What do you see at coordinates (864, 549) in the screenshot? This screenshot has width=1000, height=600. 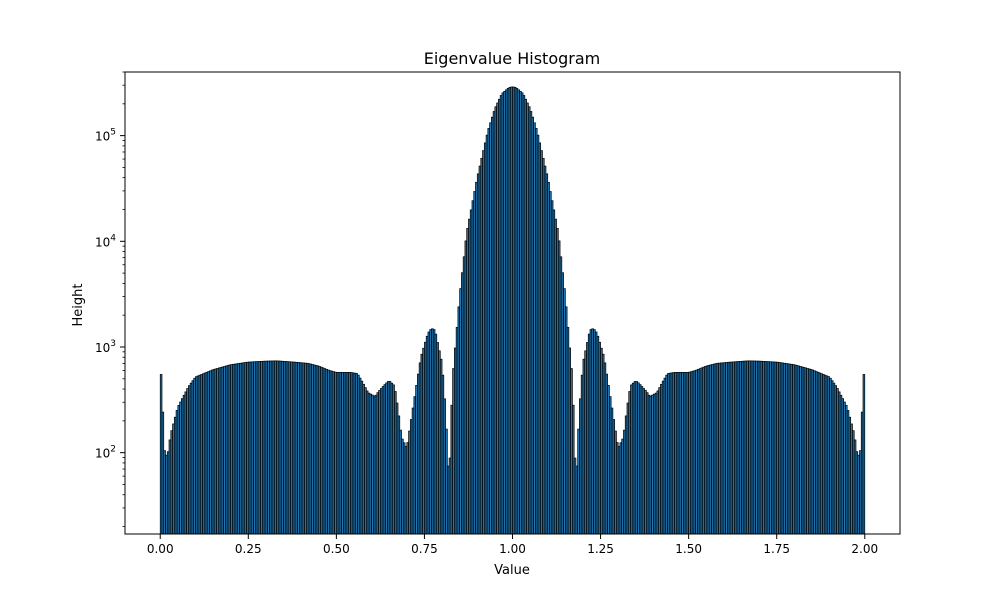 I see `x-tick-label: 2.00` at bounding box center [864, 549].